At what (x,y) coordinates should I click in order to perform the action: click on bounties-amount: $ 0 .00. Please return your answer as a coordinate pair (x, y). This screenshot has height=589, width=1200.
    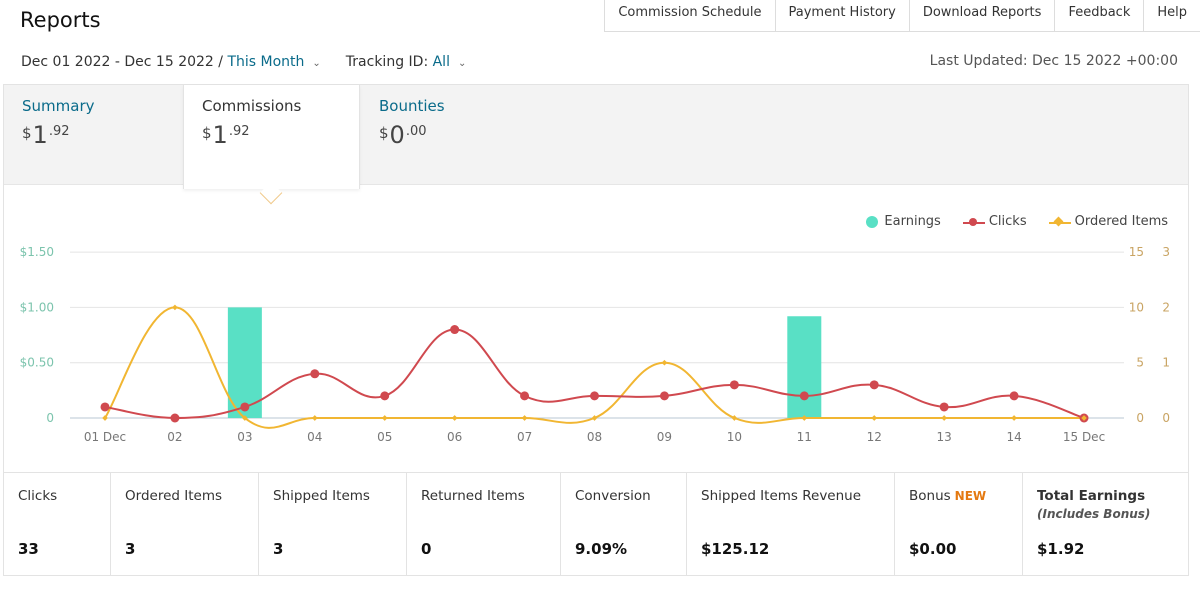
    Looking at the image, I should click on (403, 135).